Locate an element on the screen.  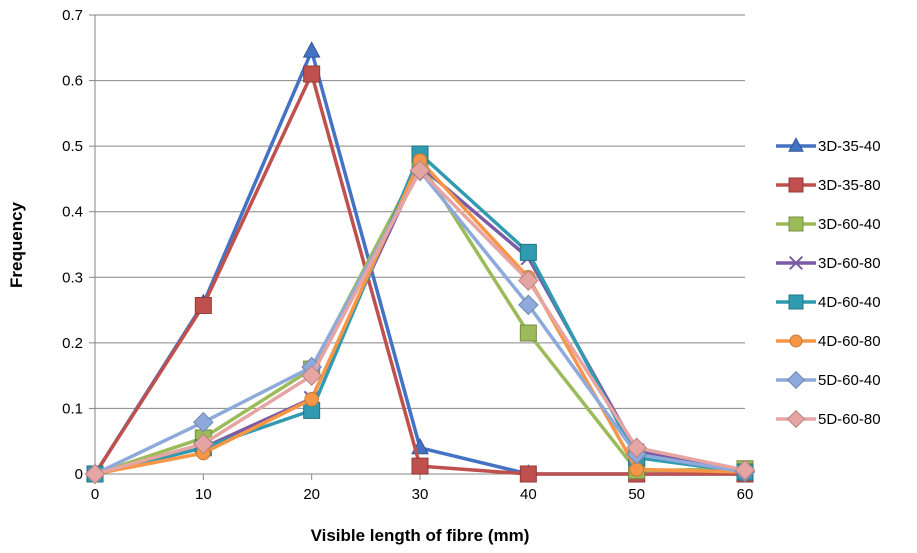
legend-item: 5D-60-40 is located at coordinates (828, 380).